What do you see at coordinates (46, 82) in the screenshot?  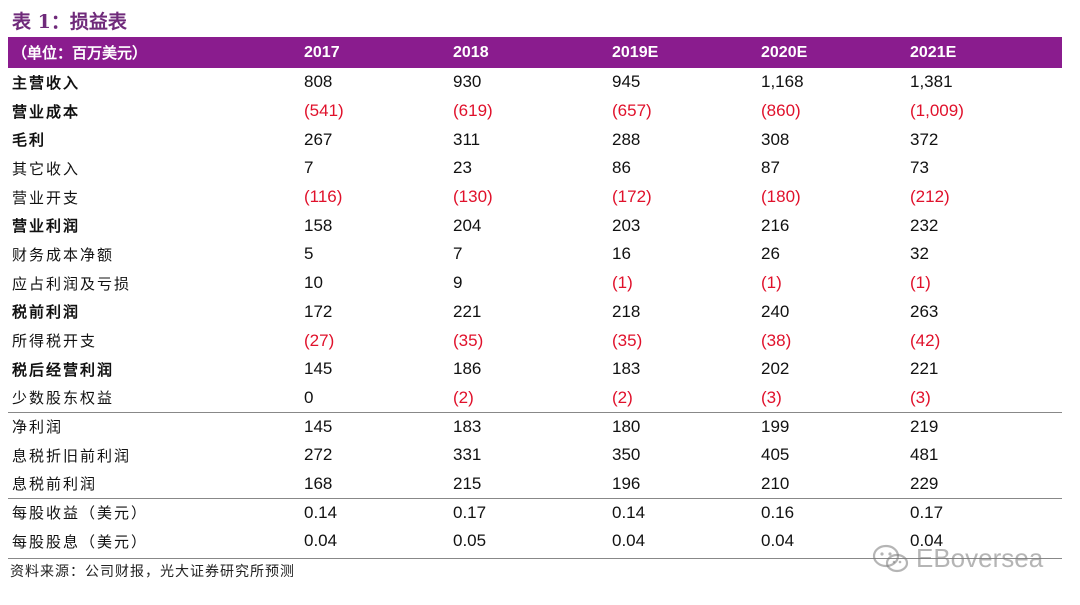 I see `row-label: 主营收入` at bounding box center [46, 82].